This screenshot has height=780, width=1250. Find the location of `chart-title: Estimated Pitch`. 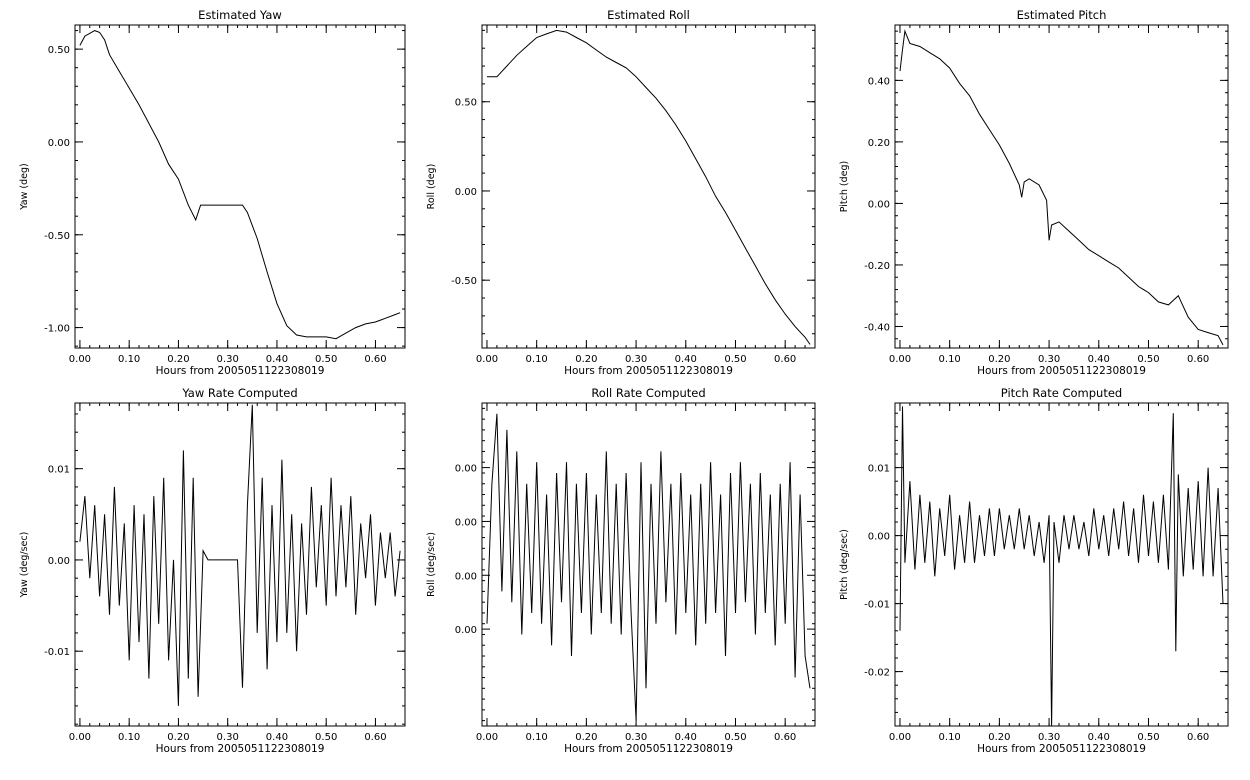

chart-title: Estimated Pitch is located at coordinates (1062, 15).